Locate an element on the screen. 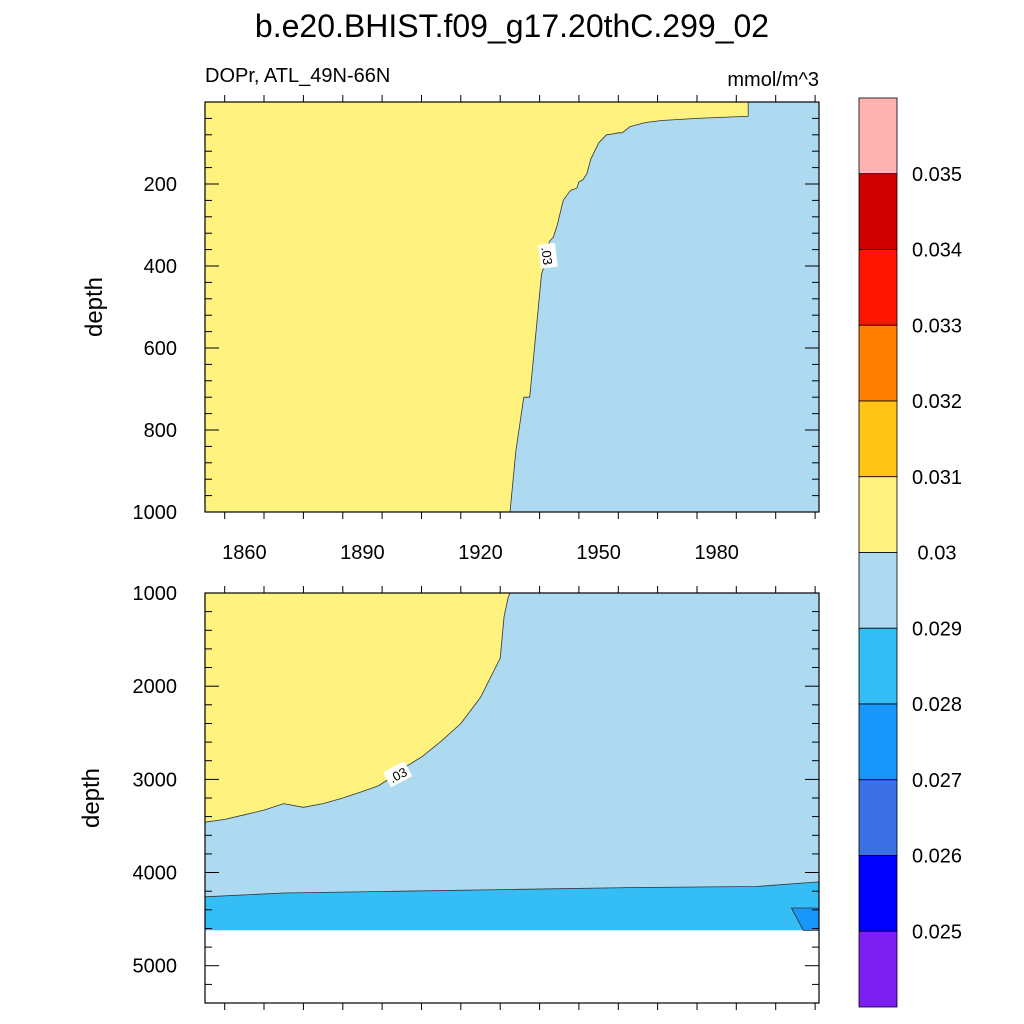 The height and width of the screenshot is (1024, 1024). y-tick-label: 5000 is located at coordinates (155, 967).